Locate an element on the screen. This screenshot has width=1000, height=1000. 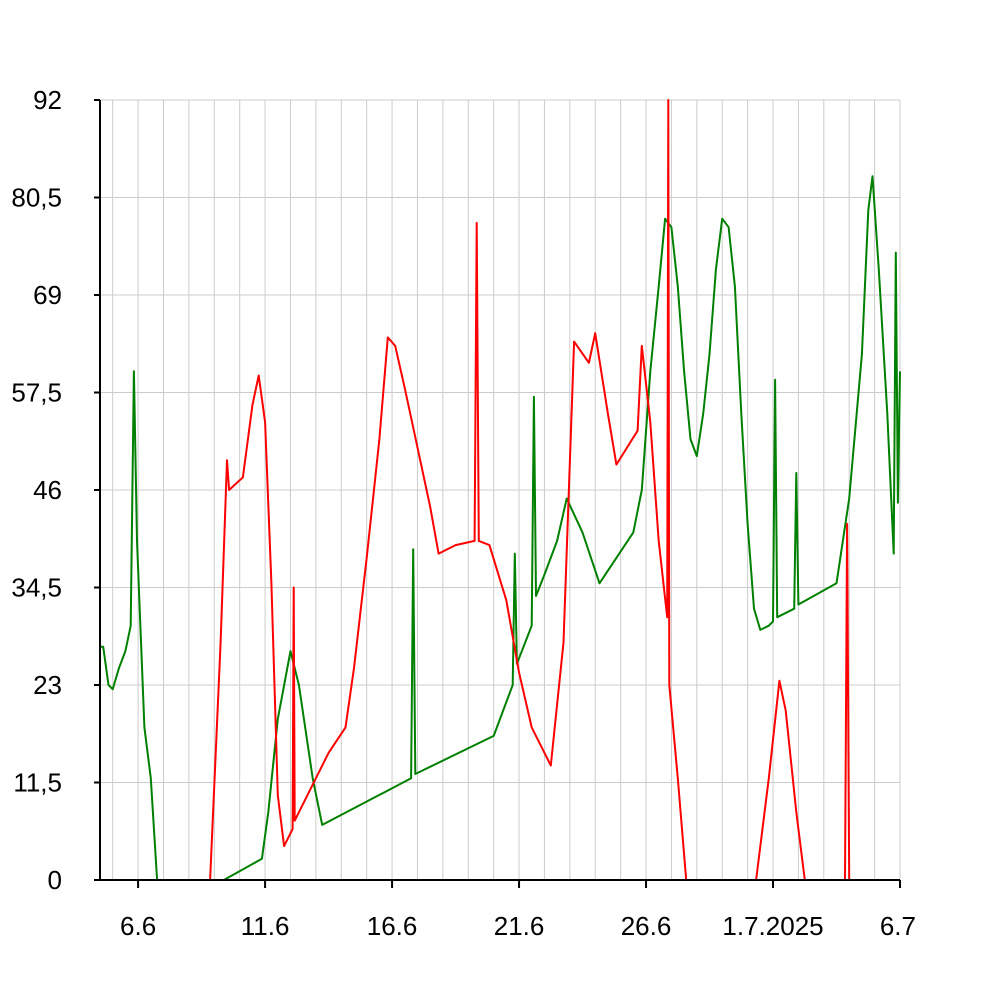
x-tick-label: 1.7.2025 is located at coordinates (772, 926).